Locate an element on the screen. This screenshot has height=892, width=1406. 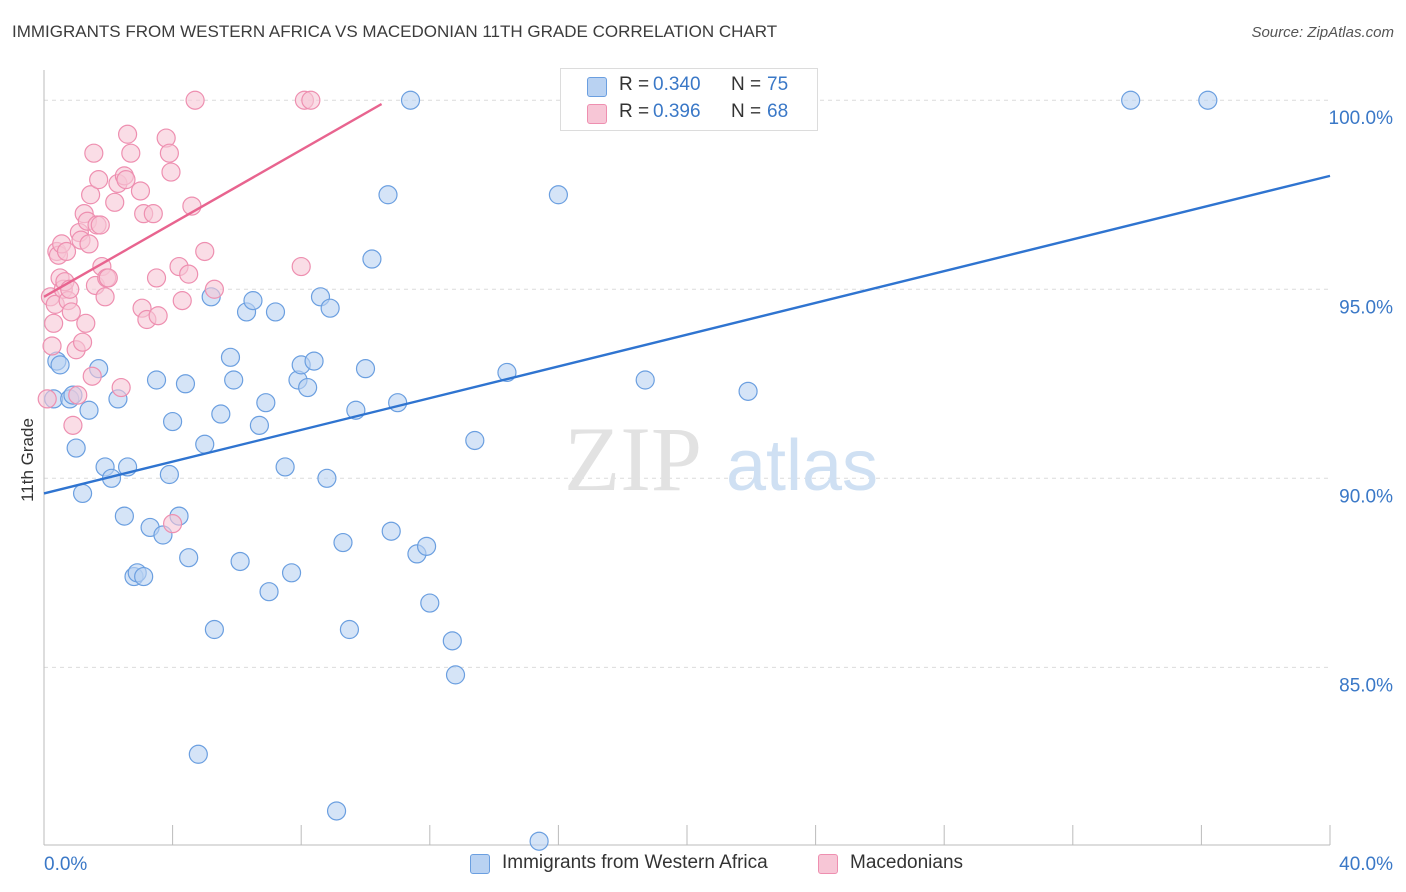
y-tick-label: 85.0% is located at coordinates (1366, 685).